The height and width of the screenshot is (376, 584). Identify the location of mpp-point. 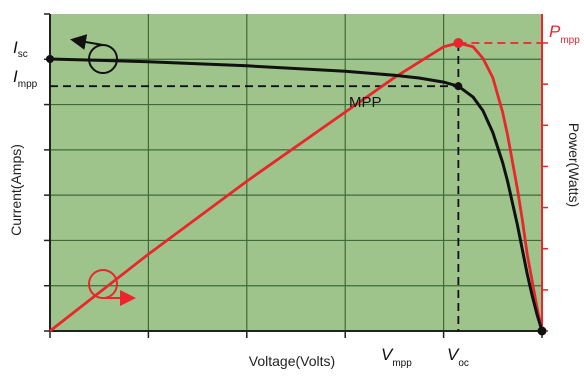
(458, 86).